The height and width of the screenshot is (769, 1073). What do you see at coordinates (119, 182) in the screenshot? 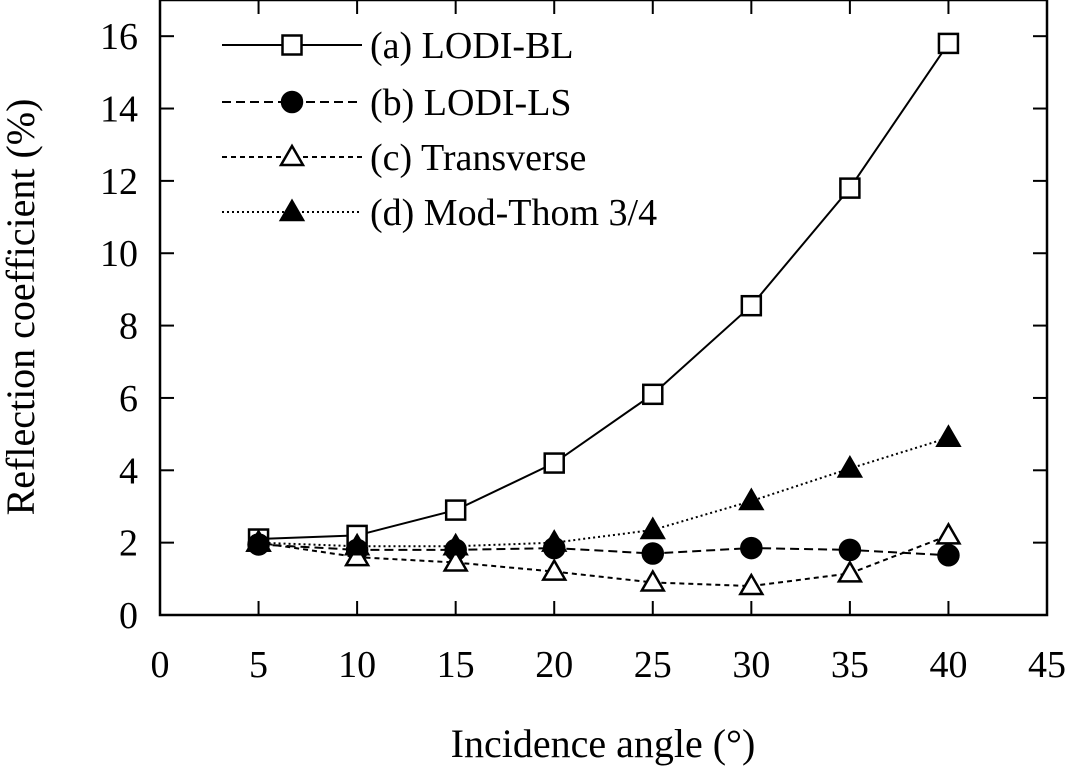
I see `y-tick-label: 12` at bounding box center [119, 182].